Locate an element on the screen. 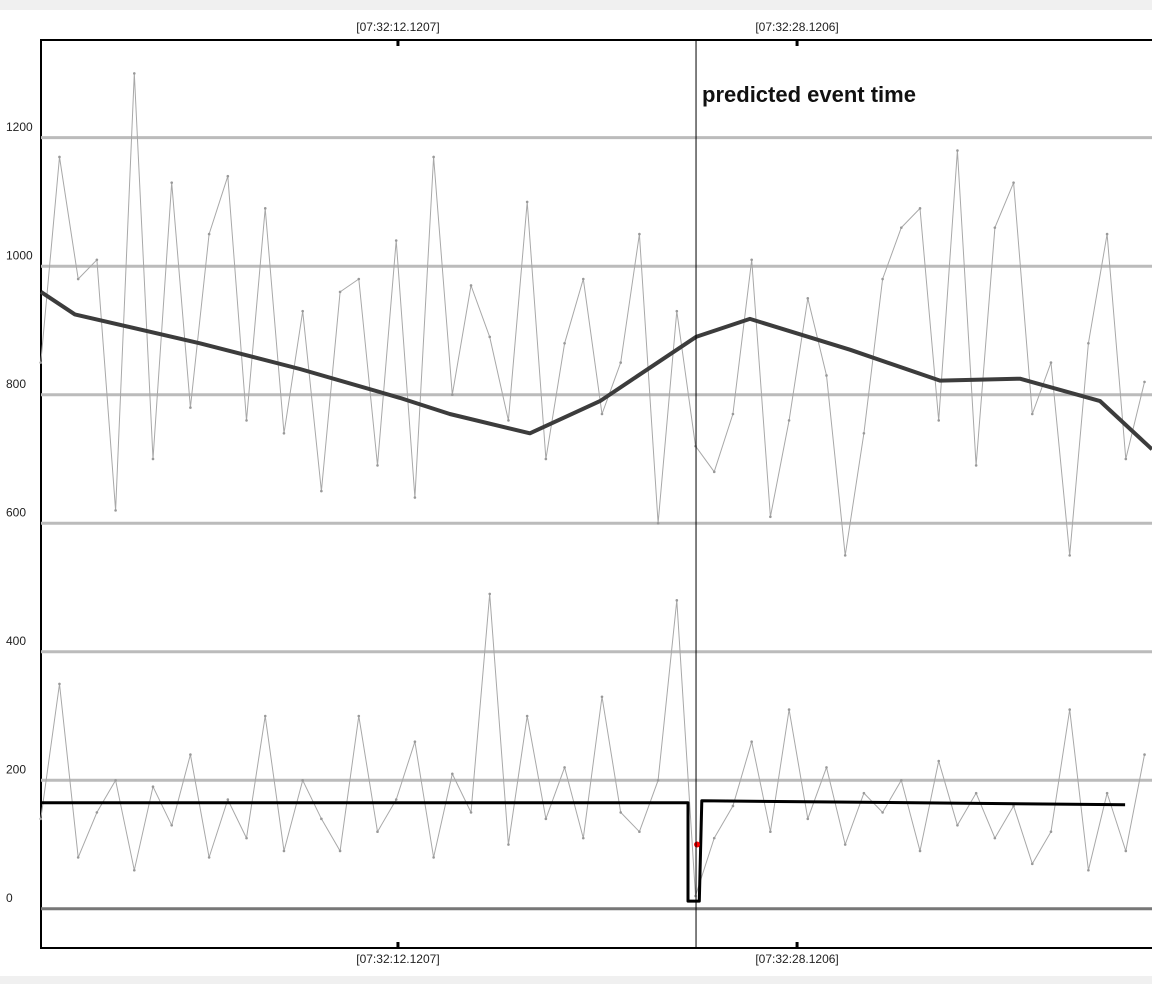 Image resolution: width=1152 pixels, height=984 pixels. y-tick-label: 1200 is located at coordinates (19, 127).